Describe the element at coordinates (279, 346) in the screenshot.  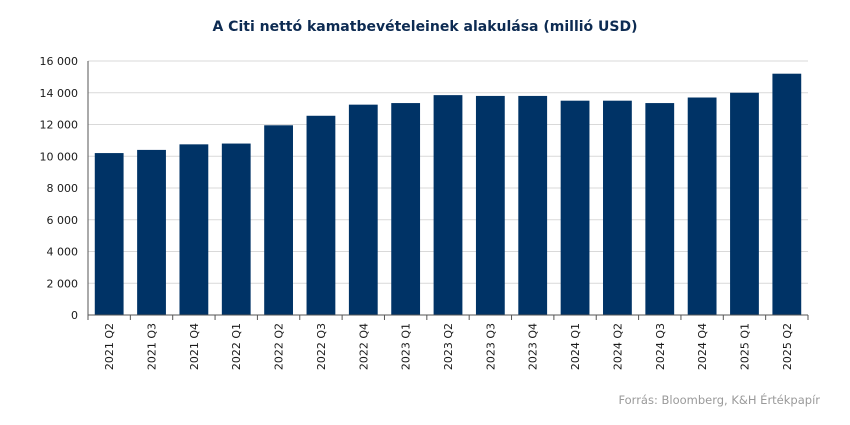
I see `x-tick-label: 2022 Q2` at that location.